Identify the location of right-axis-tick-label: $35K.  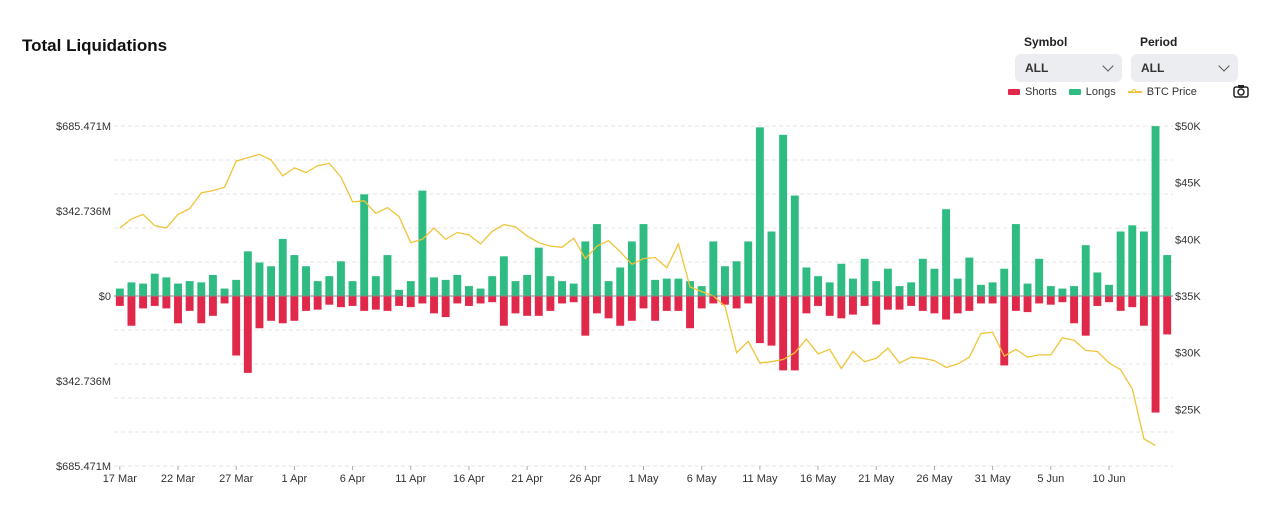
(1188, 297).